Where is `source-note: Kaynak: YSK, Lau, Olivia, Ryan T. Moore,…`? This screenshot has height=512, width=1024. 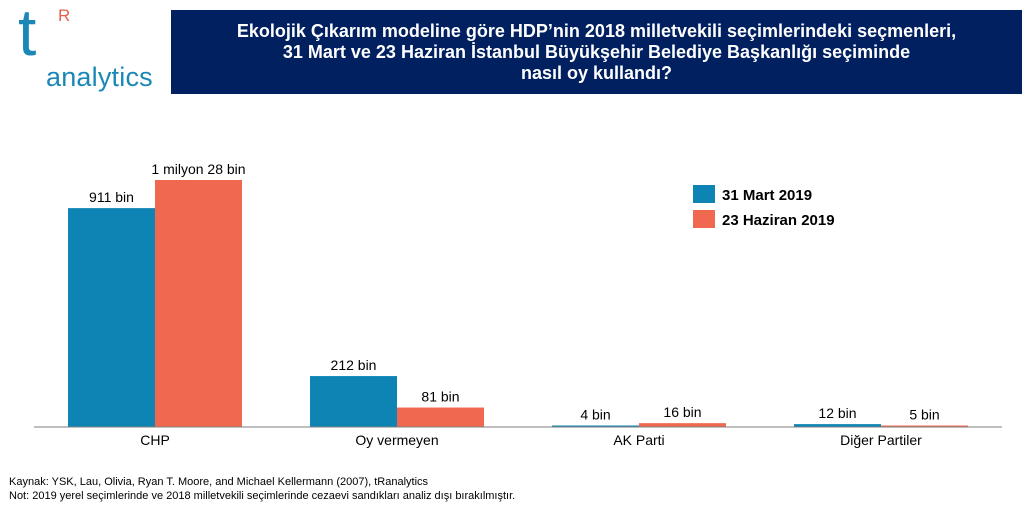
source-note: Kaynak: YSK, Lau, Olivia, Ryan T. Moore,… is located at coordinates (219, 482).